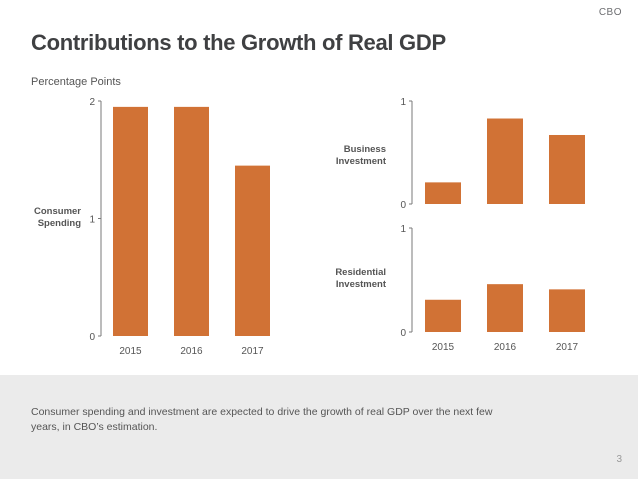 Image resolution: width=638 pixels, height=479 pixels. I want to click on page-number: 3, so click(619, 459).